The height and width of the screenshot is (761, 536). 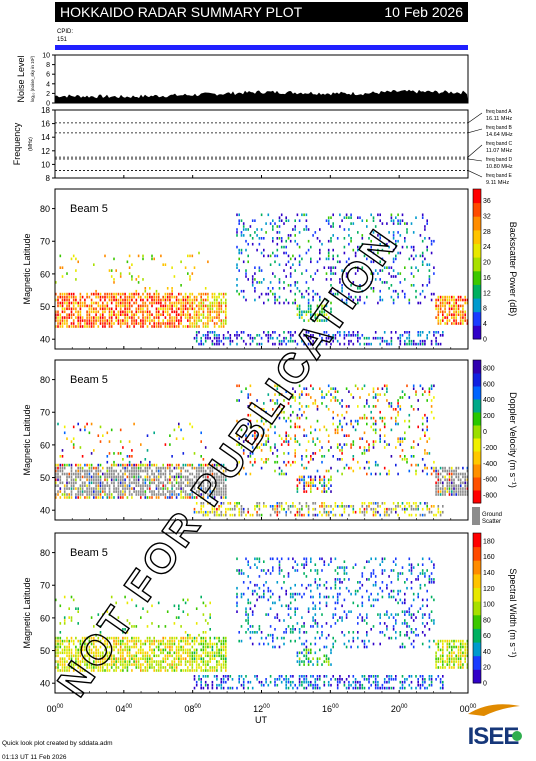 I want to click on noise-ytick-label: 4, so click(x=48, y=84).